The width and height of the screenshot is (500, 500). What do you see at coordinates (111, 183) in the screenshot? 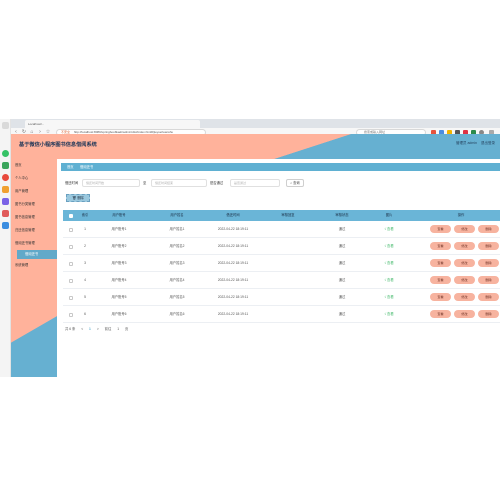
I see `start-date-input: 借还时间开始` at bounding box center [111, 183].